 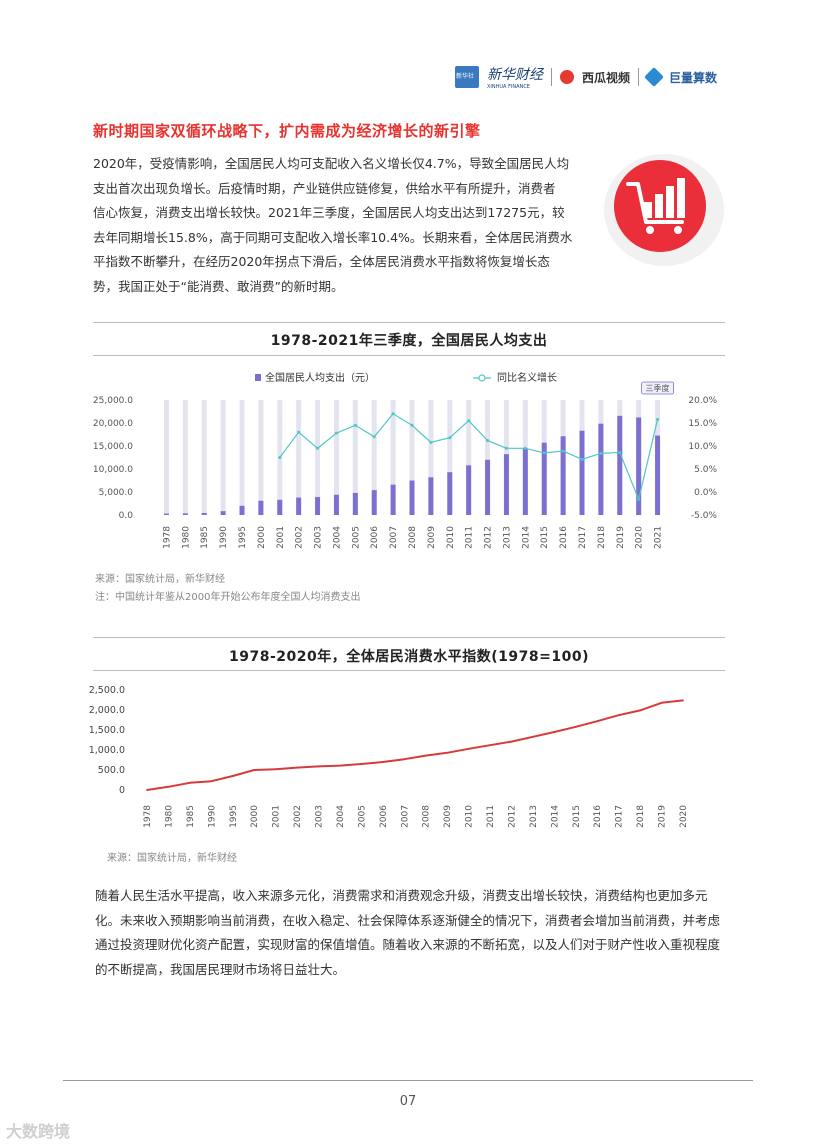 I want to click on chart2-x-tick-label: 1980, so click(x=169, y=816).